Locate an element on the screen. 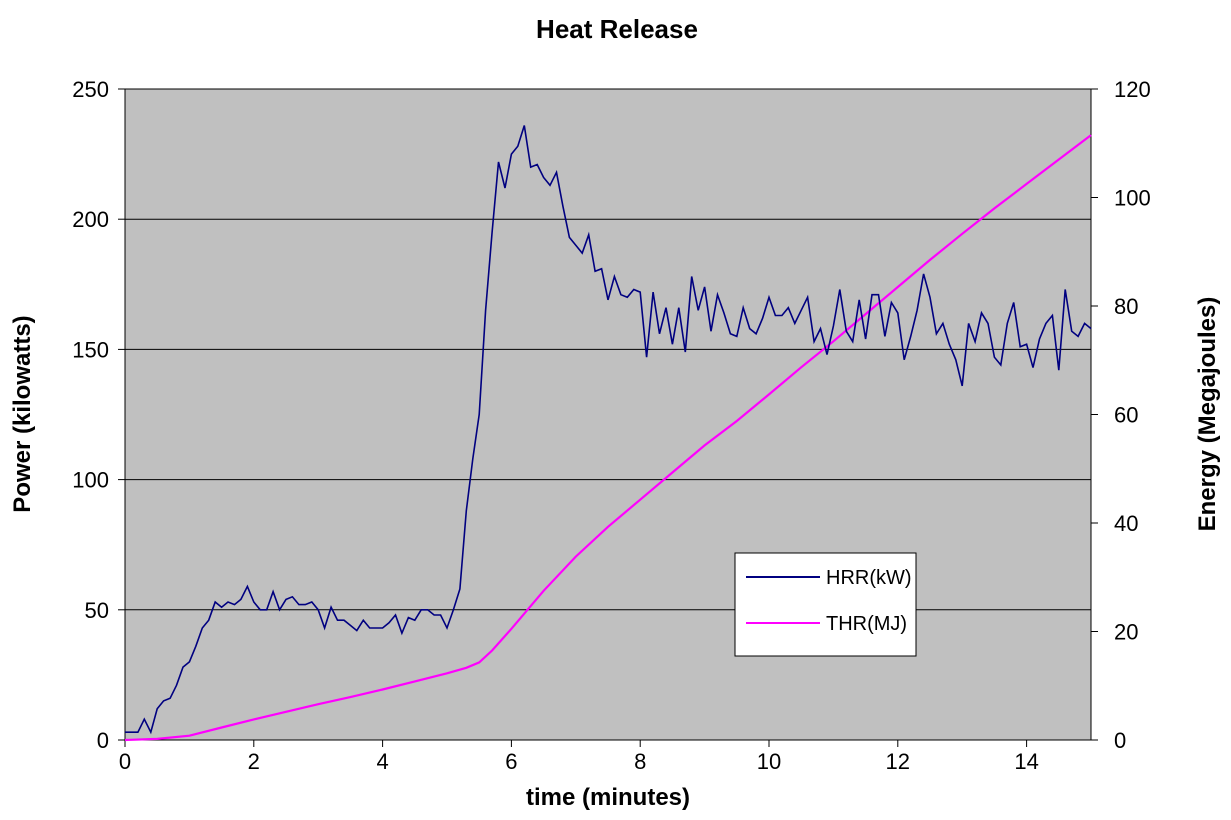  x-tick-label: 12 is located at coordinates (898, 761).